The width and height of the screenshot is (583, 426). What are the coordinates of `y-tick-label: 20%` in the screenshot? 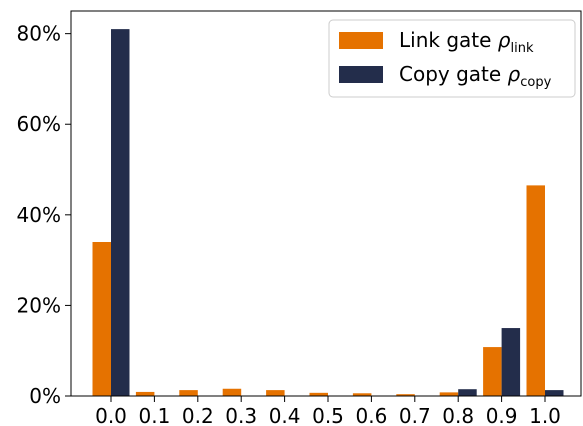 It's located at (39, 305).